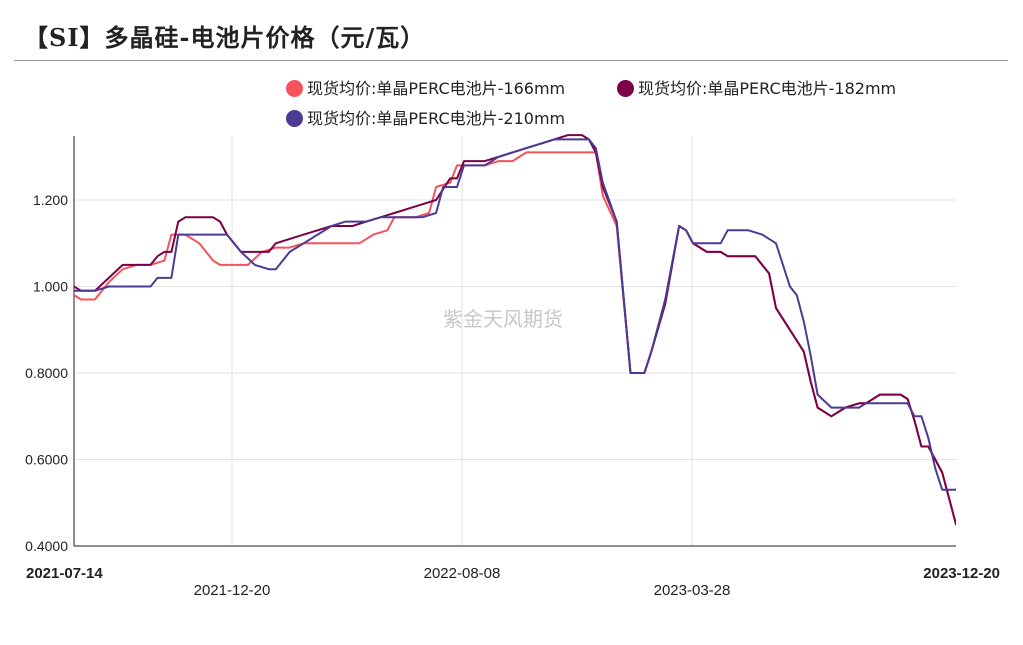  I want to click on x-tick-label: 2021-12-20, so click(232, 590).